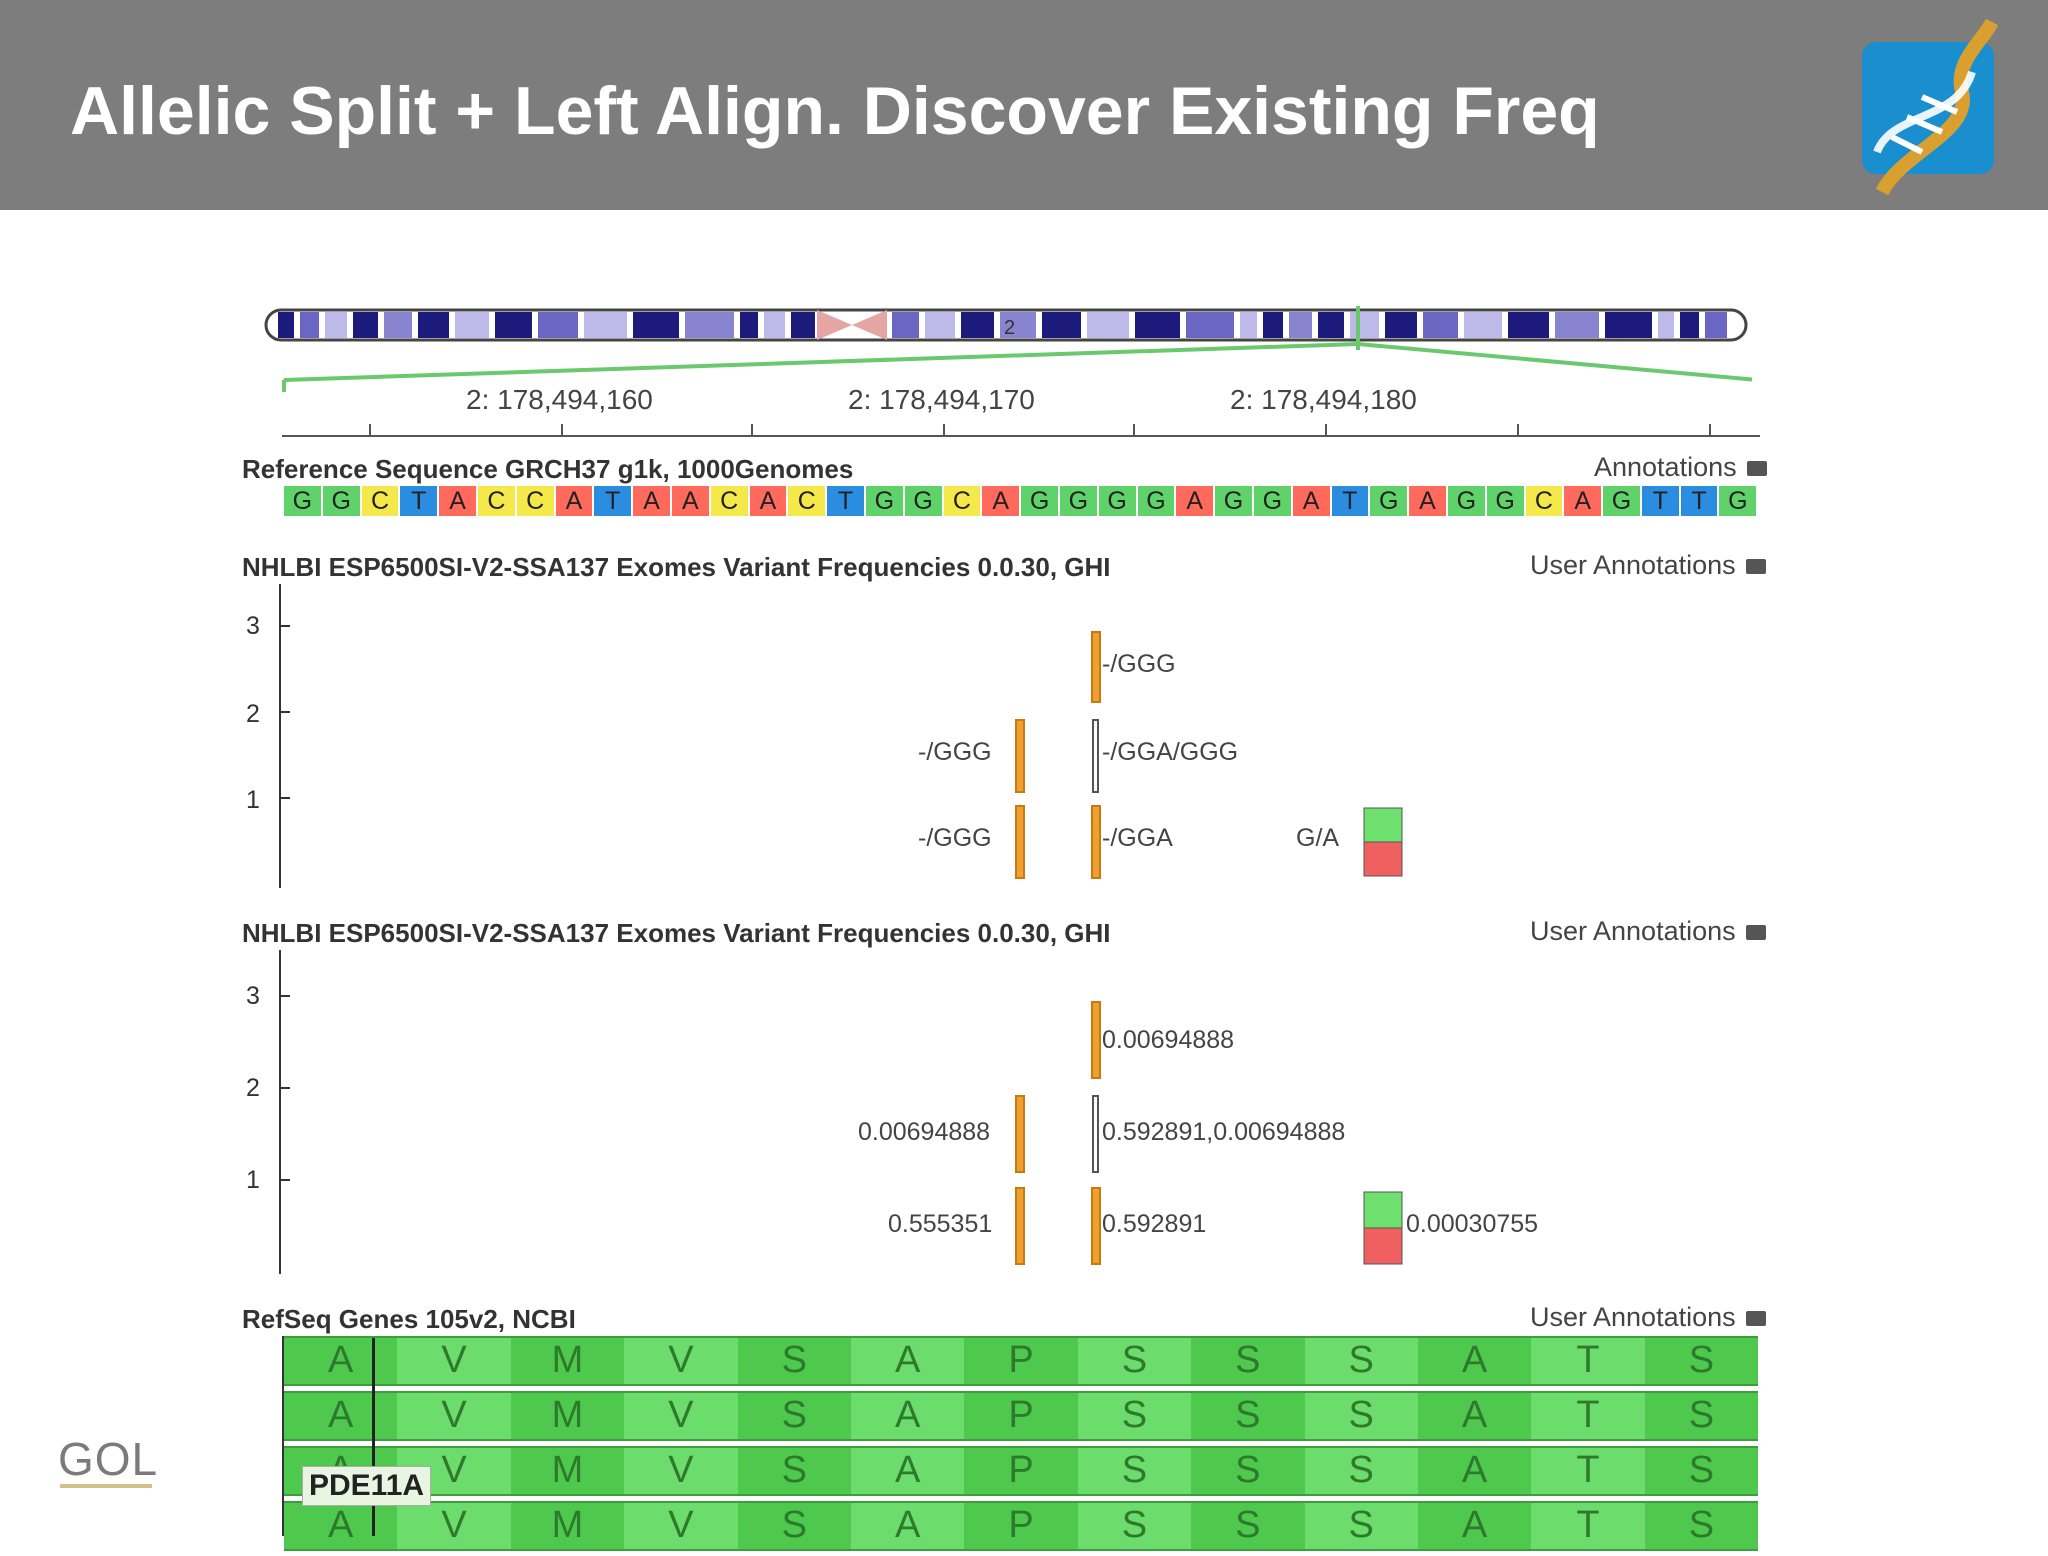  I want to click on snv-ref-box, so click(1383, 825).